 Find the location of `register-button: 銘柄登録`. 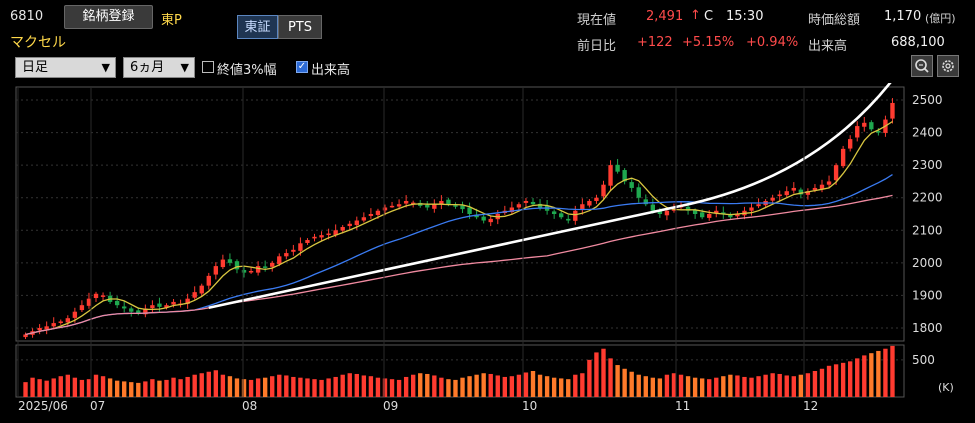

register-button: 銘柄登録 is located at coordinates (108, 17).